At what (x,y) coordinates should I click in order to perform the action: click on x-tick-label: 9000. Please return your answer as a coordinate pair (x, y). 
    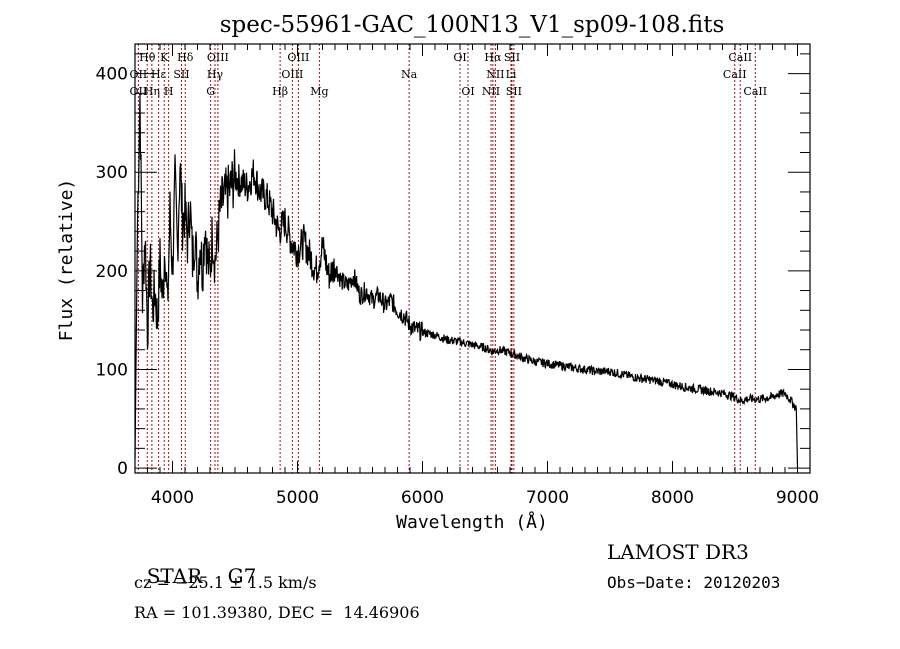
    Looking at the image, I should click on (797, 498).